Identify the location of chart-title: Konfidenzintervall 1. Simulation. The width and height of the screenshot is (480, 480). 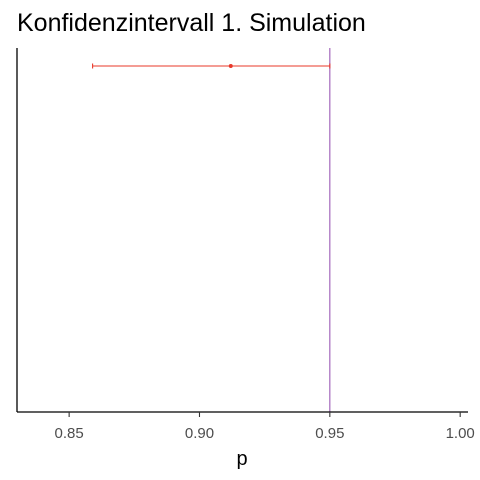
(191, 23).